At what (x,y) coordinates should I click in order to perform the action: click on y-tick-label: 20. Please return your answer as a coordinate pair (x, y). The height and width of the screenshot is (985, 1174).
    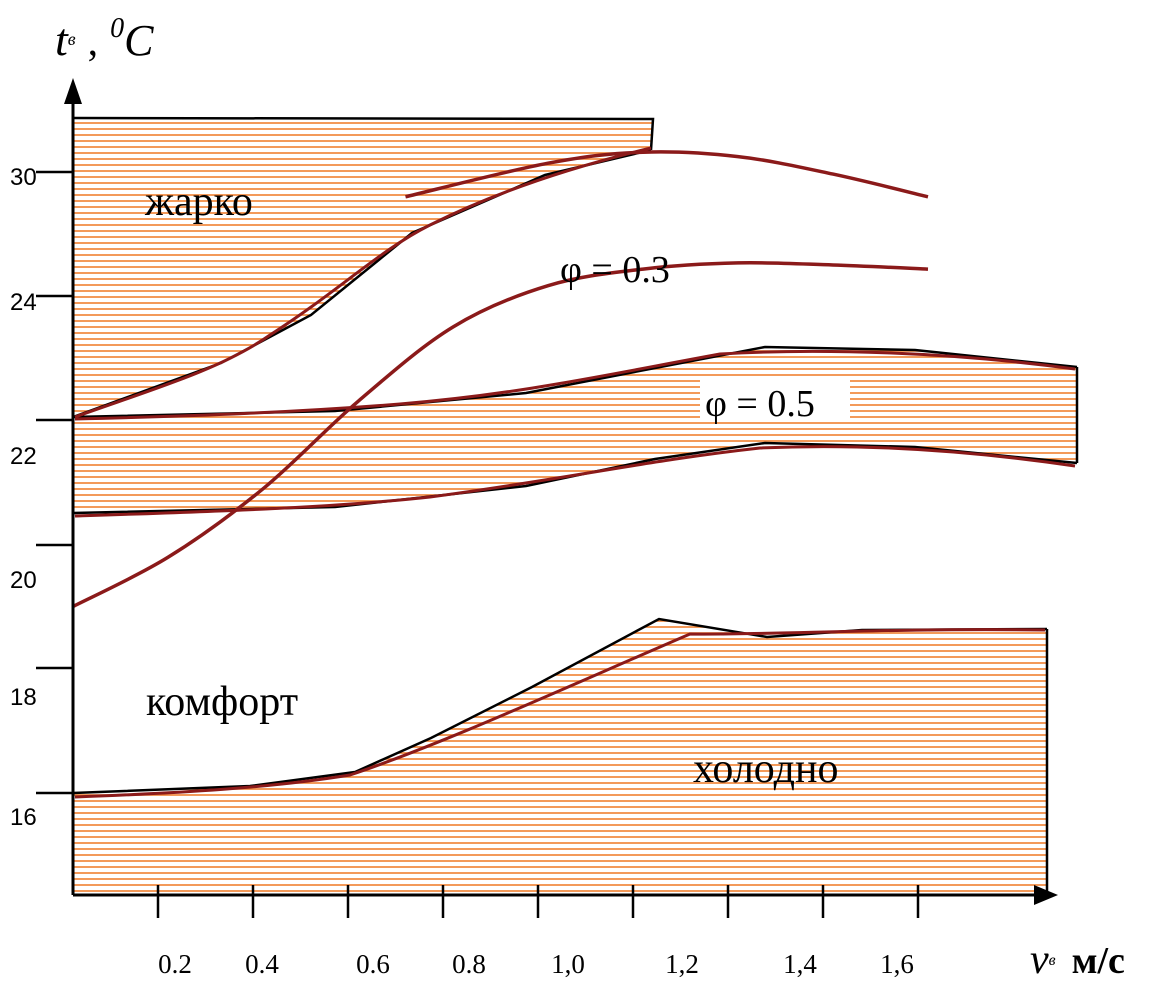
    Looking at the image, I should click on (23, 580).